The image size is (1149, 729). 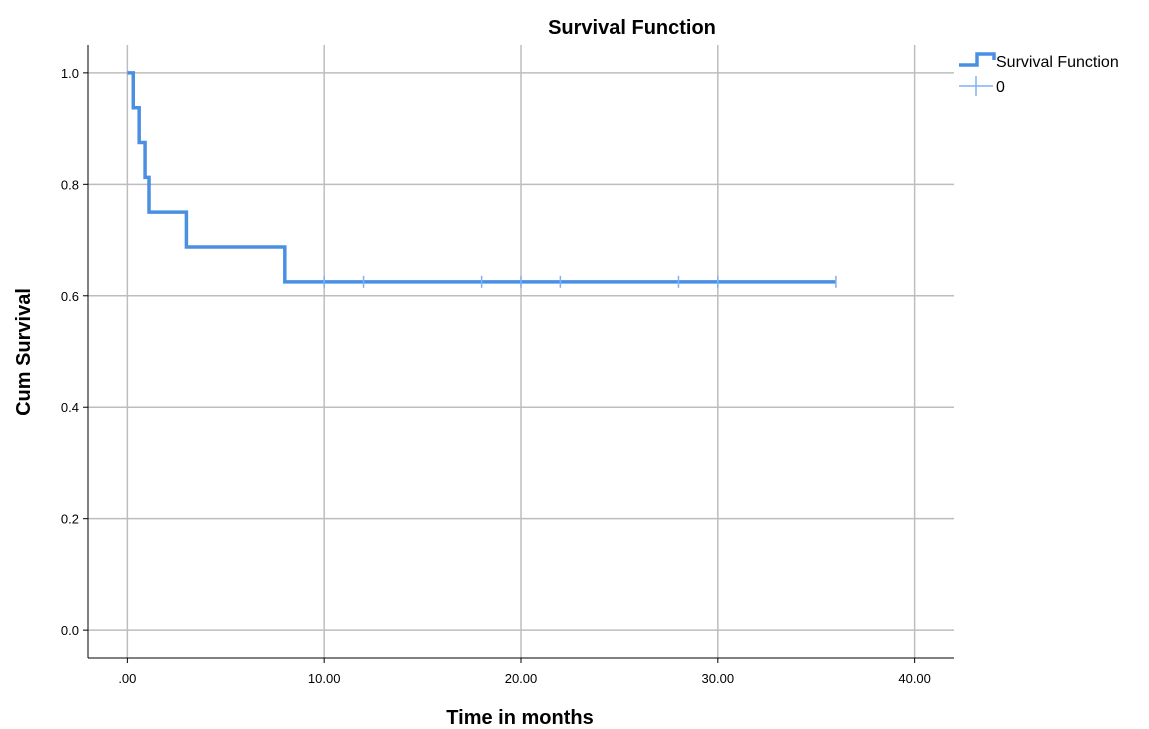 What do you see at coordinates (70, 296) in the screenshot?
I see `y-tick-label: 0.6` at bounding box center [70, 296].